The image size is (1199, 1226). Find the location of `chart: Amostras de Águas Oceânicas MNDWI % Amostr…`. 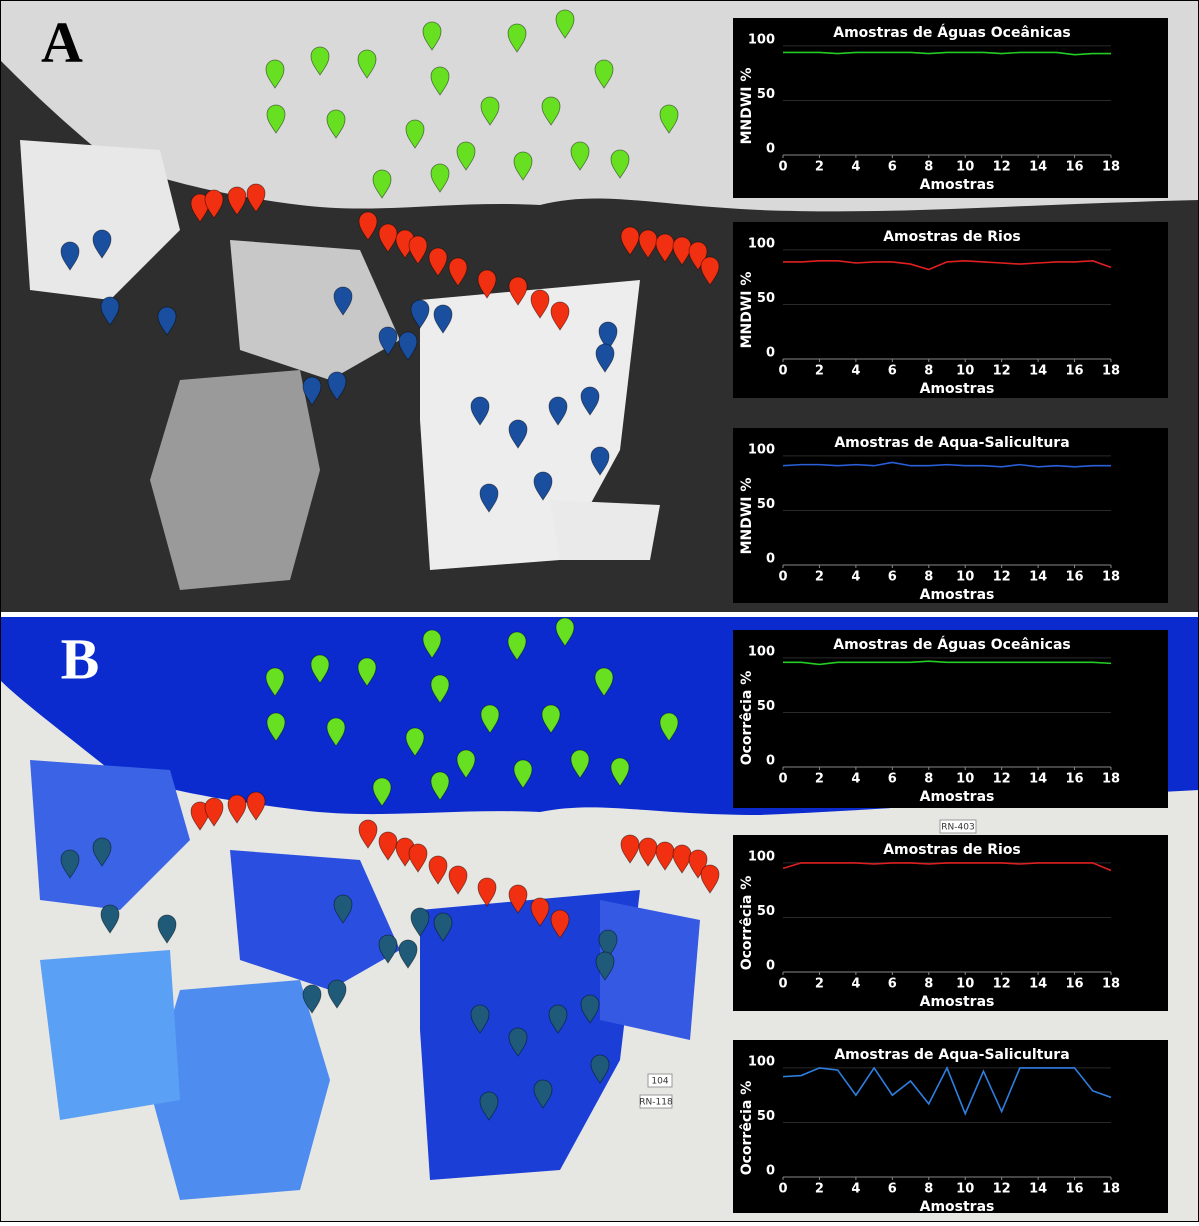

chart: Amostras de Águas Oceânicas MNDWI % Amostr… is located at coordinates (950, 108).